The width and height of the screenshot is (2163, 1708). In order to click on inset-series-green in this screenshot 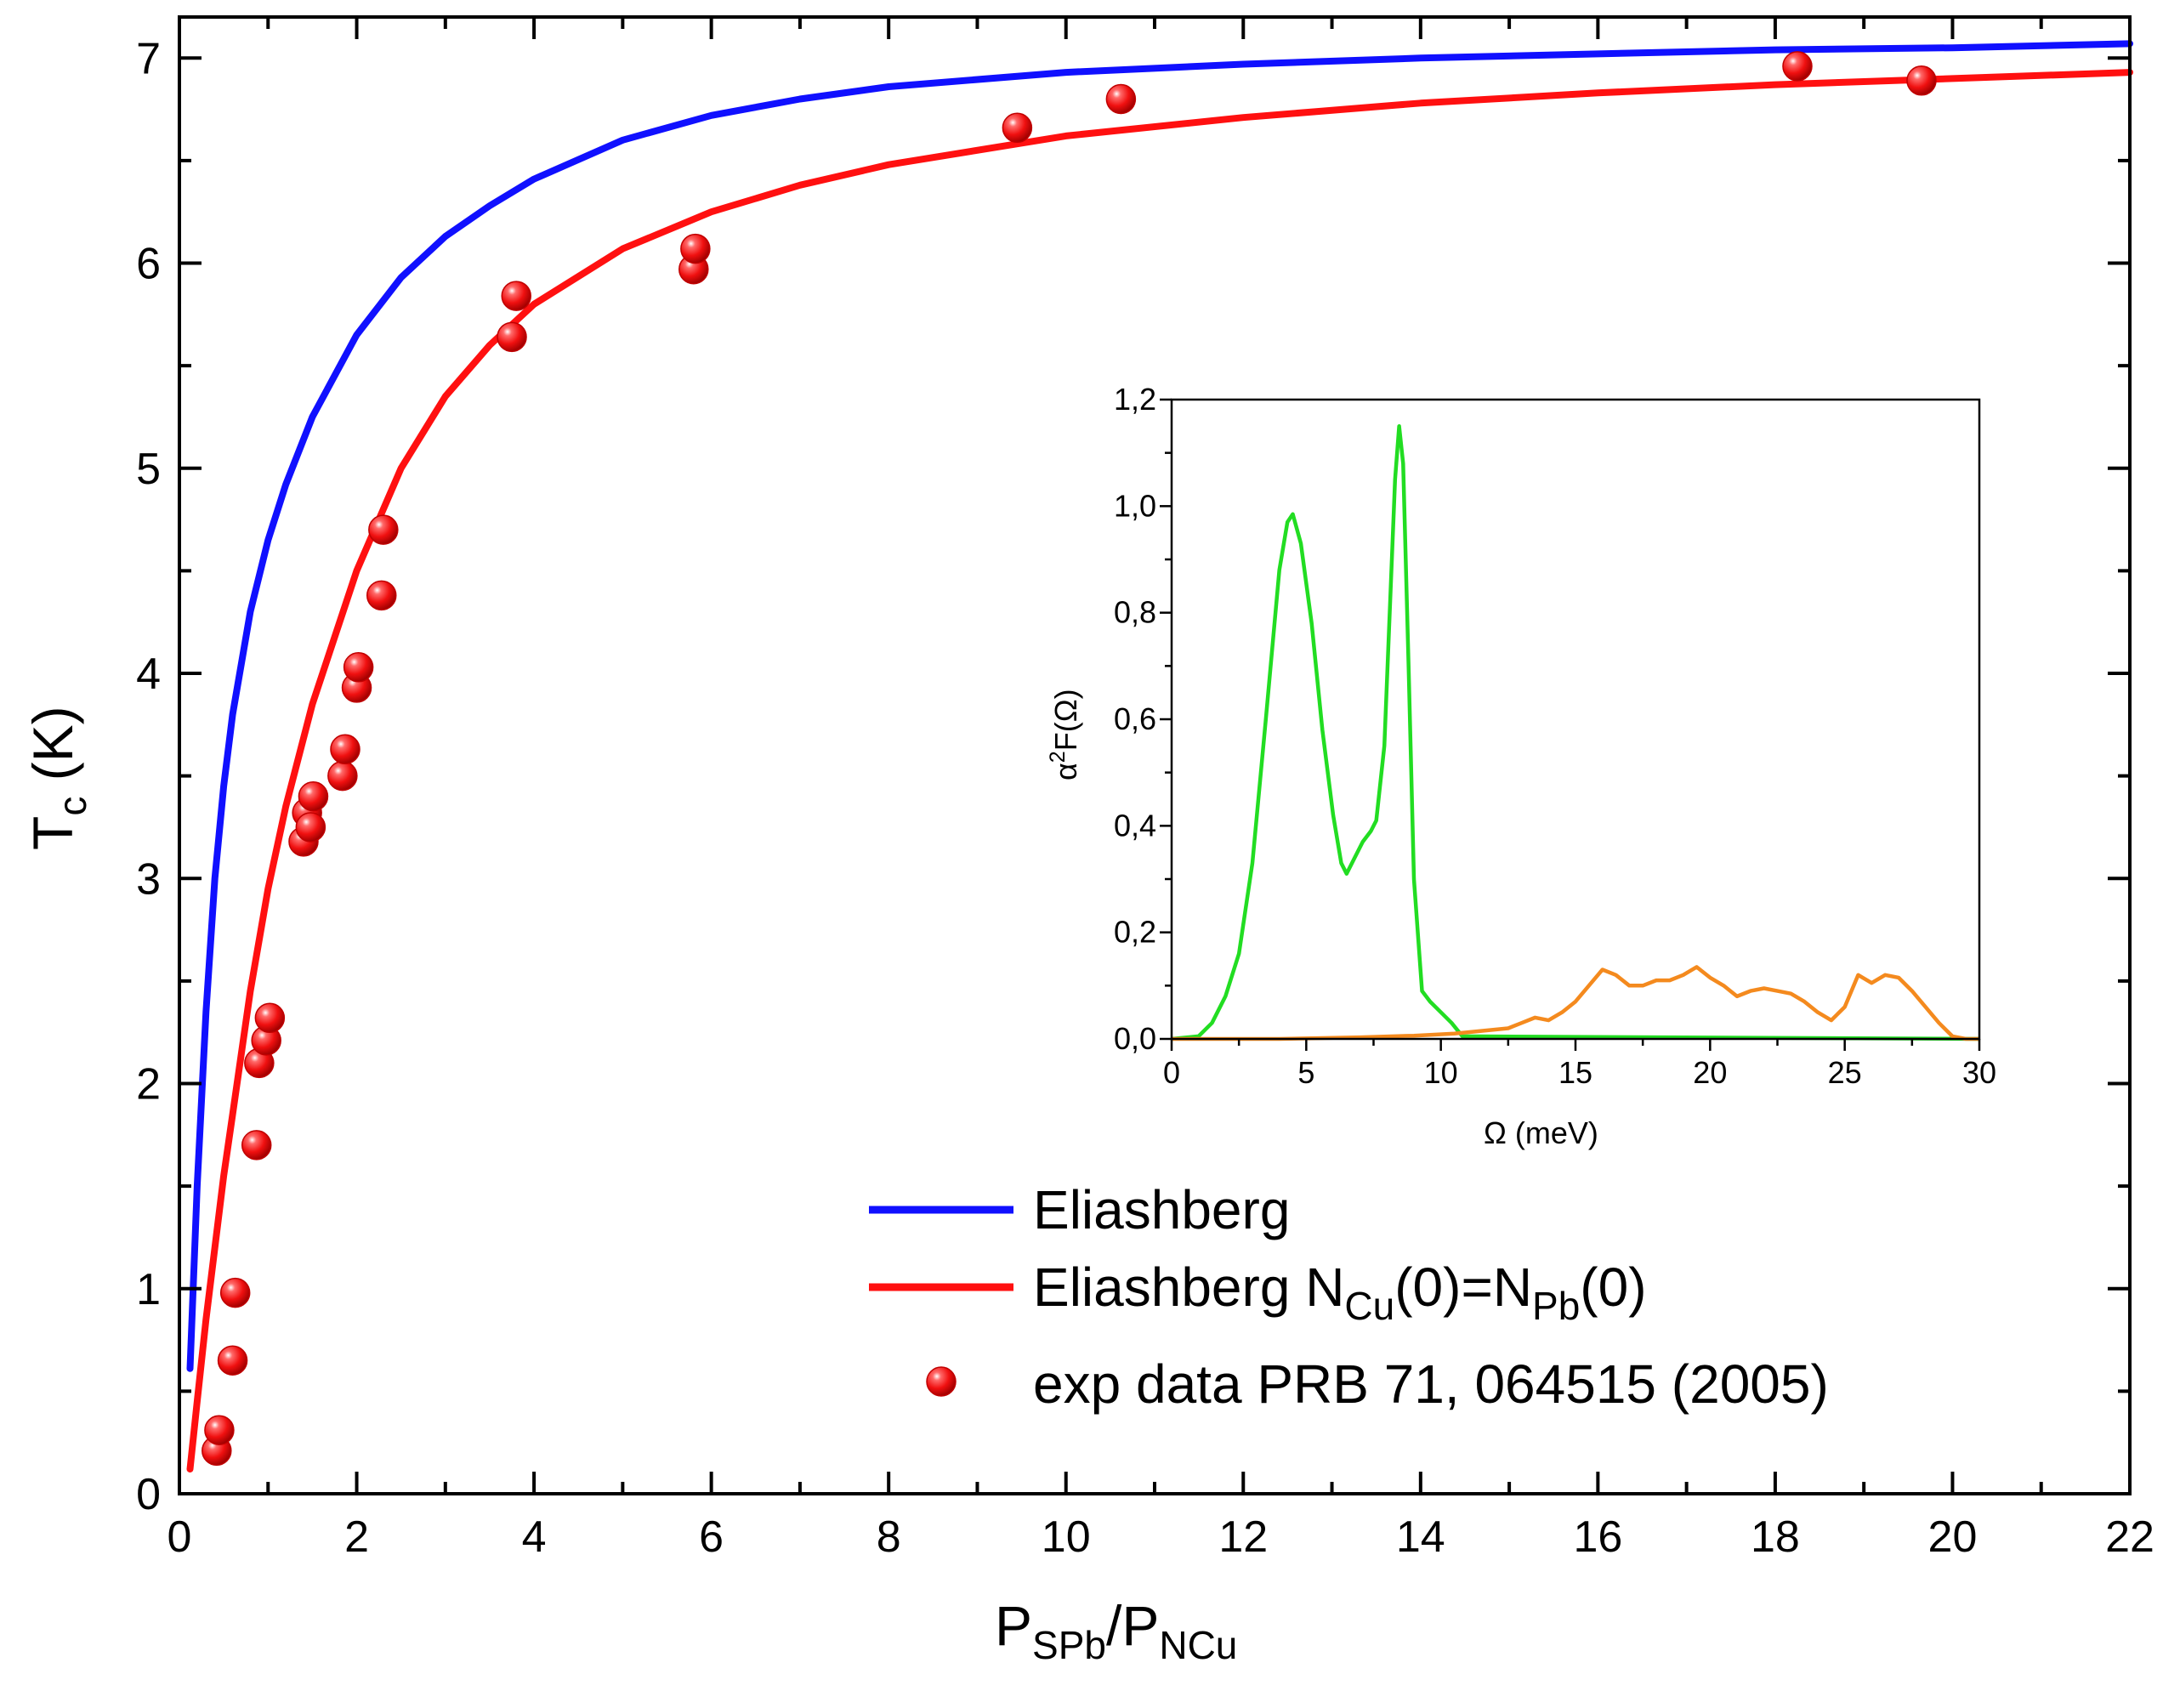, I will do `click(1575, 732)`.